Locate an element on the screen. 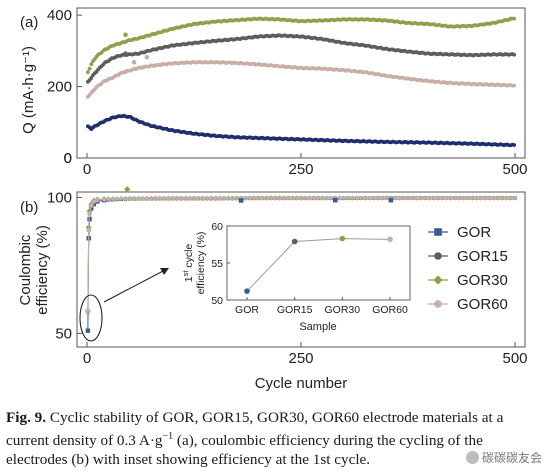 The height and width of the screenshot is (473, 551). inset-xtick-label: GOR is located at coordinates (247, 310).